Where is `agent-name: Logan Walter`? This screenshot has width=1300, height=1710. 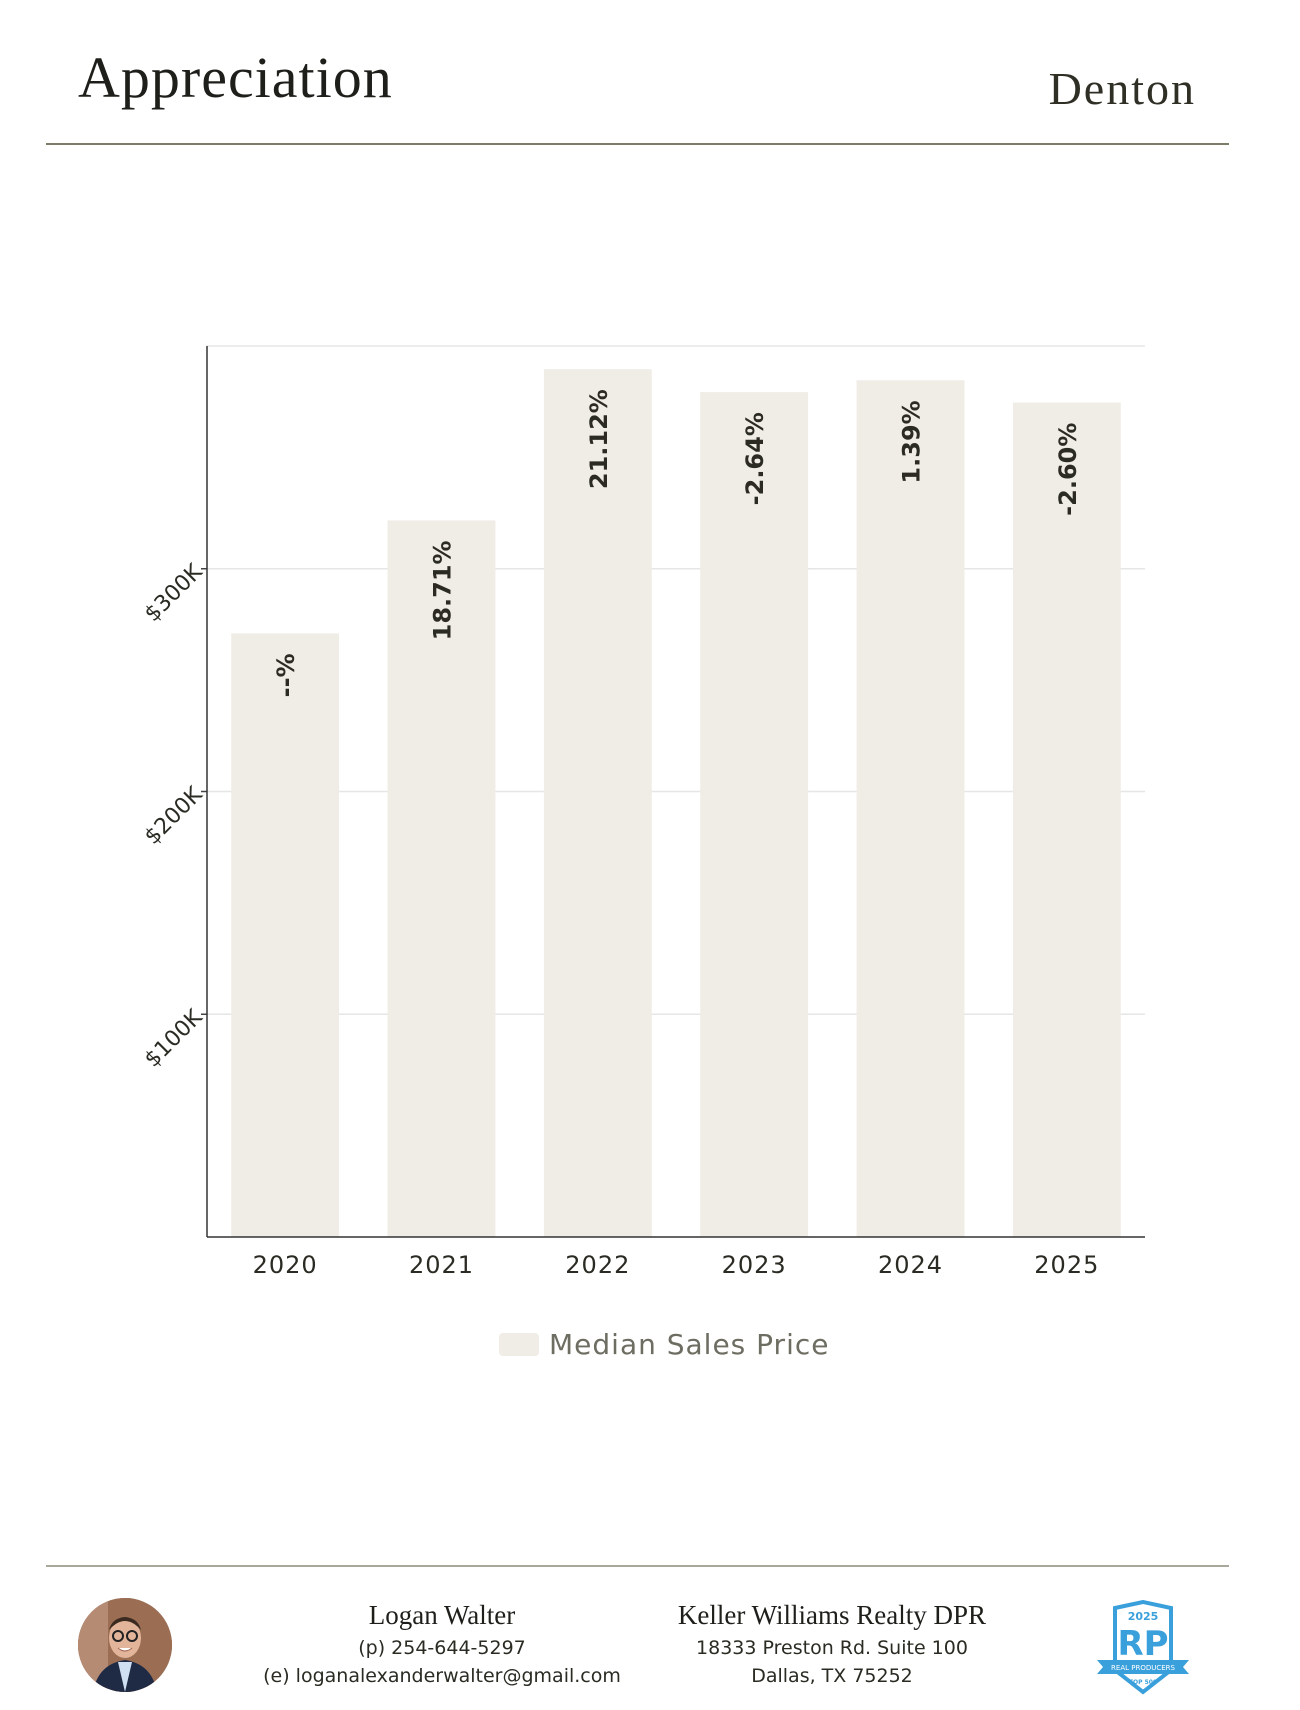 agent-name: Logan Walter is located at coordinates (442, 1615).